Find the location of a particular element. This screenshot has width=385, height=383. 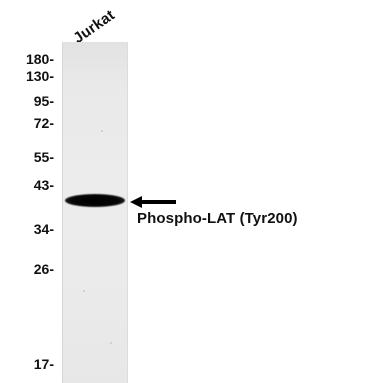

marker-label: 34- is located at coordinates (43, 229).